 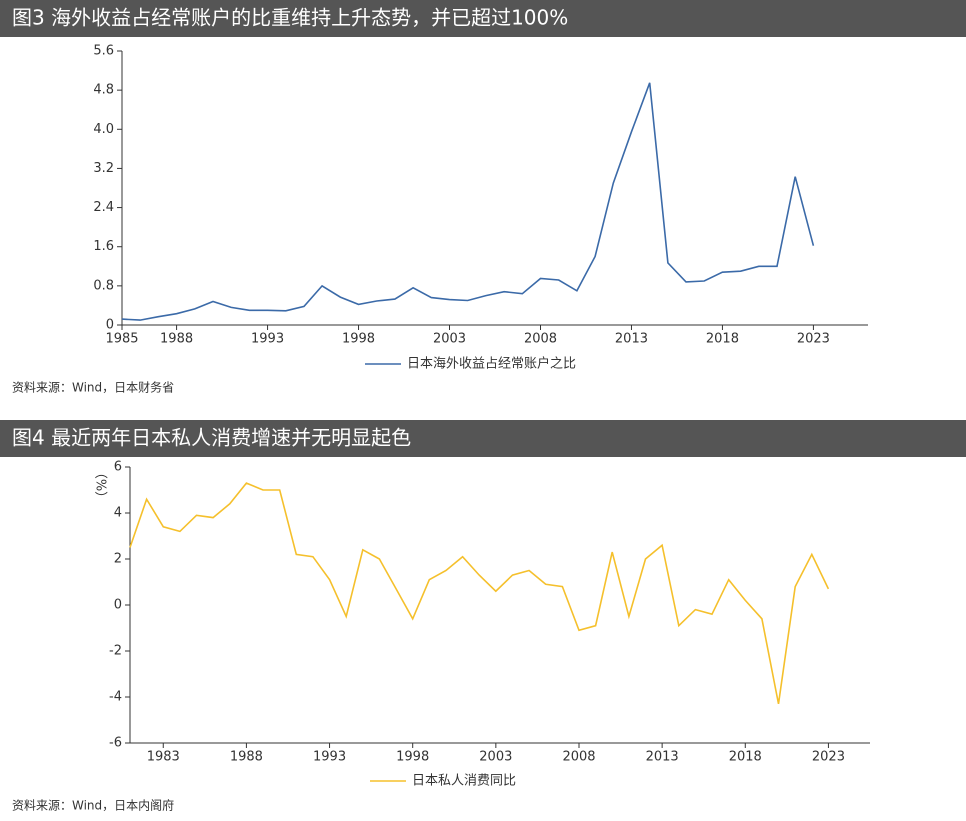 I want to click on y-axis-label: （%）, so click(x=100, y=485).